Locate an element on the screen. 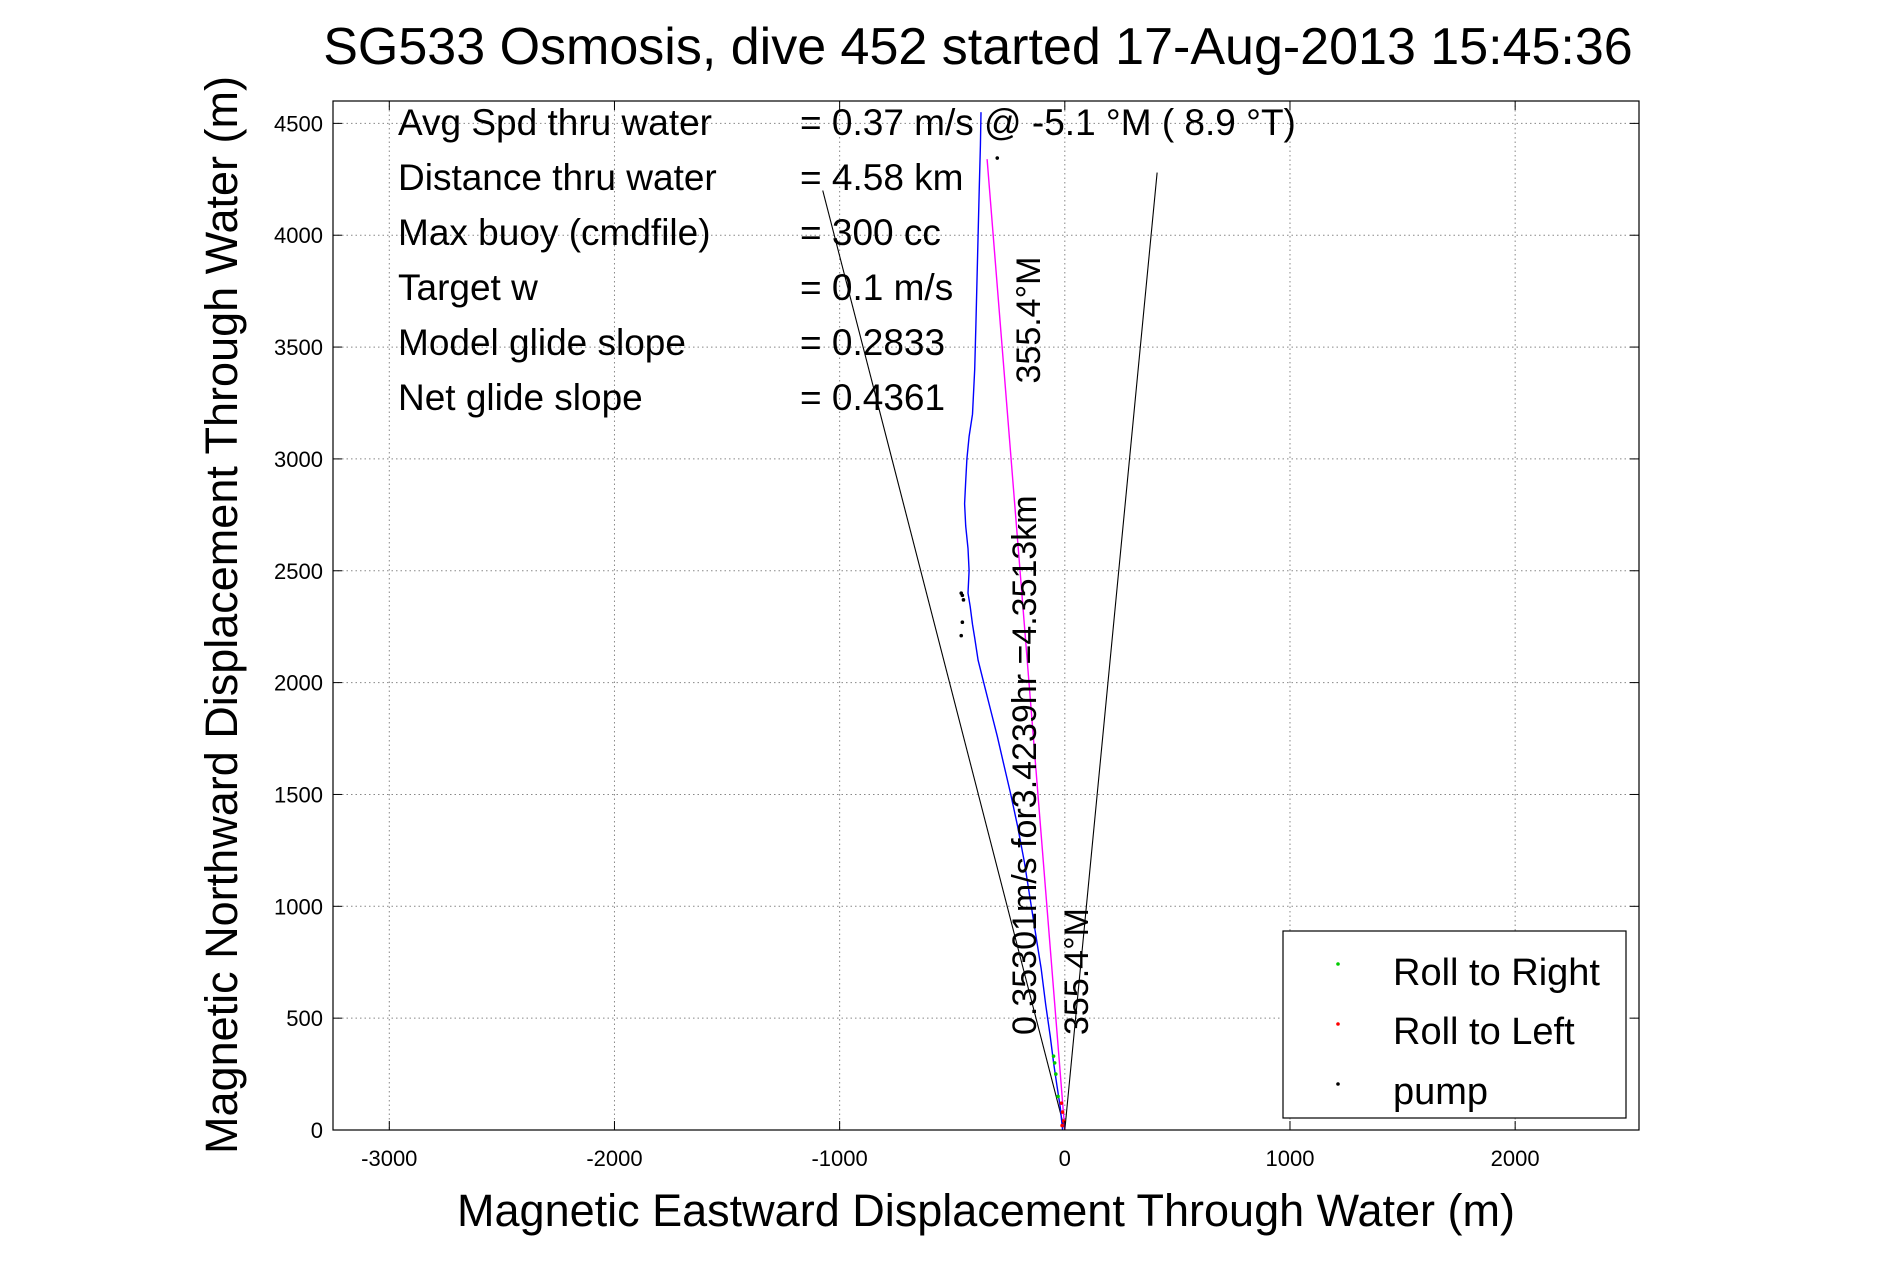  stat-label: Net glide slope is located at coordinates (520, 397).